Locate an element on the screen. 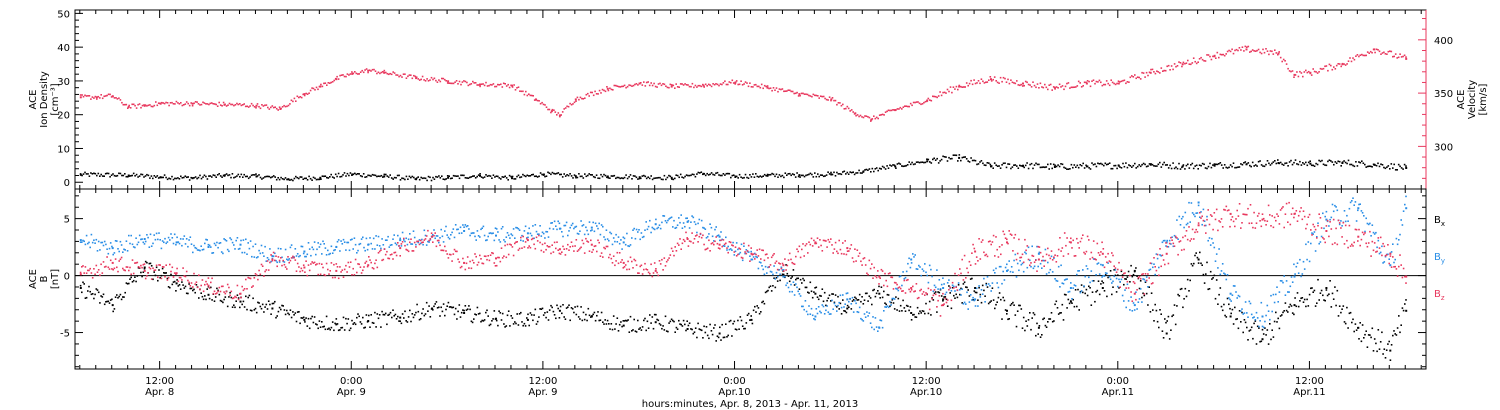 This screenshot has width=1500, height=410. y-tick-label: 0 is located at coordinates (67, 277).